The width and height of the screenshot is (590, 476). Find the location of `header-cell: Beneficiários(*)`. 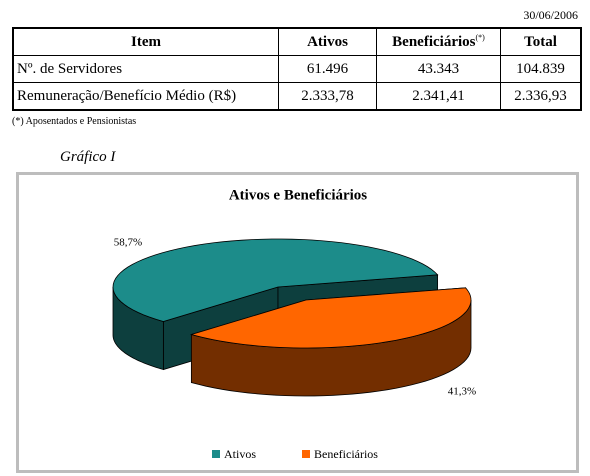

header-cell: Beneficiários(*) is located at coordinates (438, 41).